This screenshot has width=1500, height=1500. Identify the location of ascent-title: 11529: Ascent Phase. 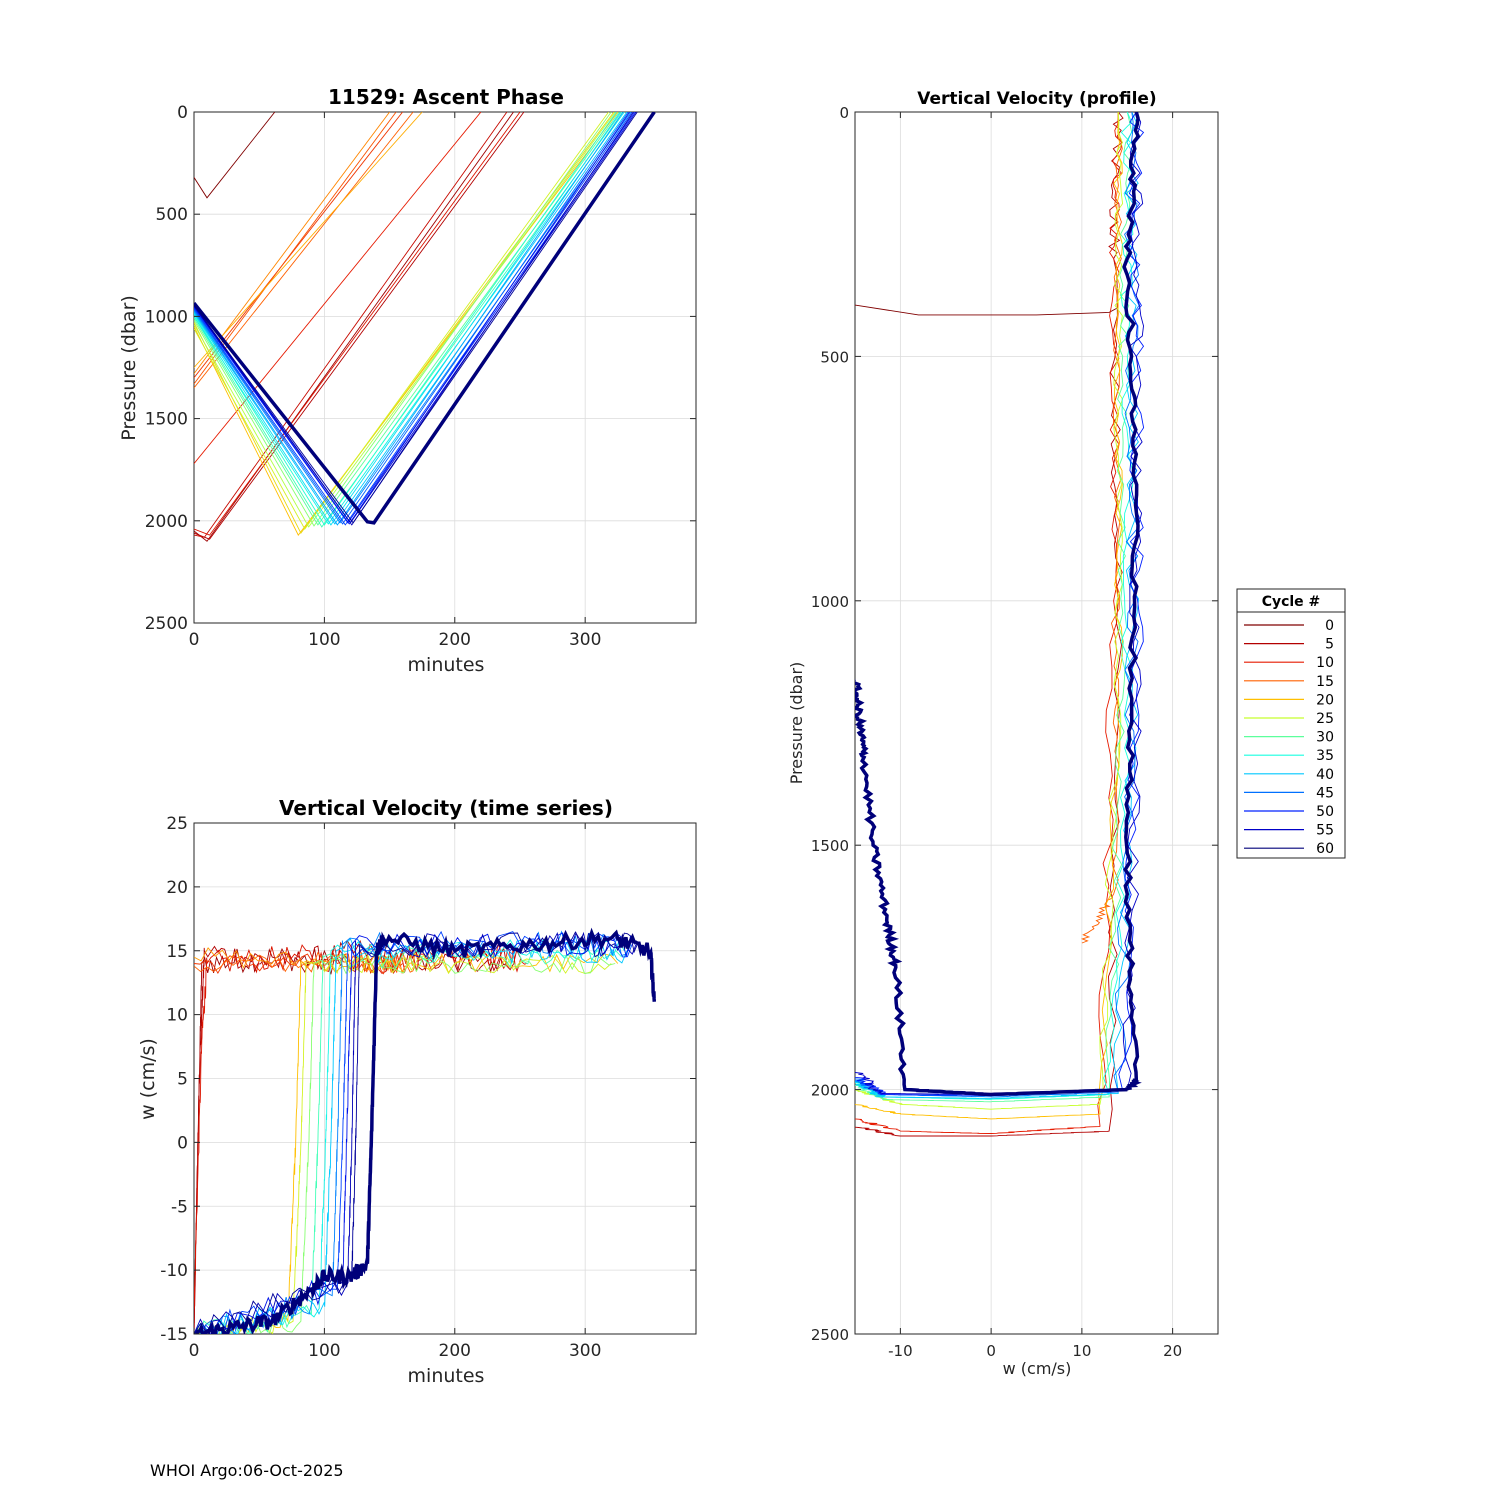
(446, 97).